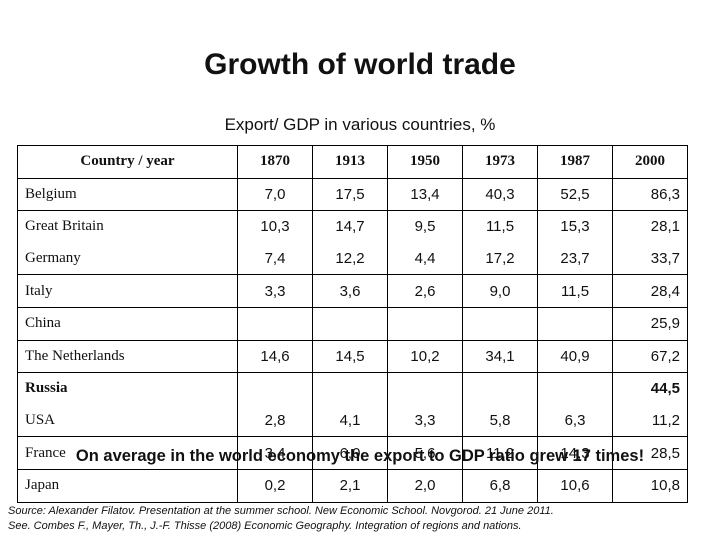 The width and height of the screenshot is (720, 540). I want to click on value-cell: 17,5, so click(350, 194).